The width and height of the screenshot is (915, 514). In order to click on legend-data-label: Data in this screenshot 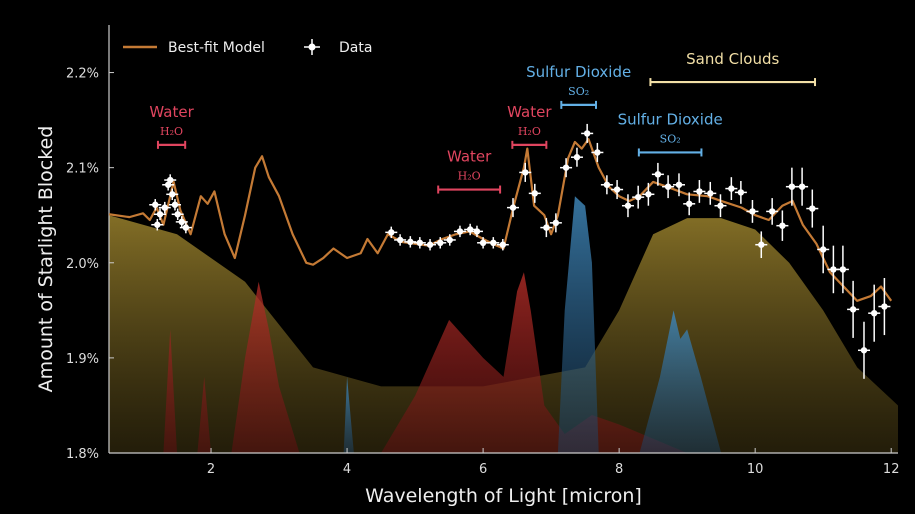, I will do `click(355, 48)`.